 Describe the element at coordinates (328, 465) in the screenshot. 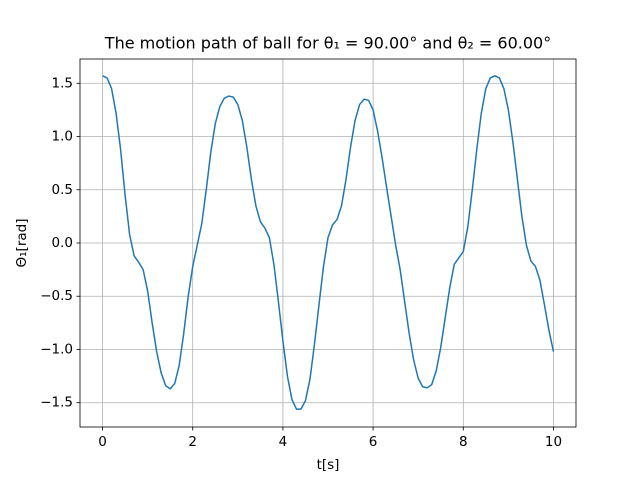

I see `x-axis-label: t[s]` at that location.